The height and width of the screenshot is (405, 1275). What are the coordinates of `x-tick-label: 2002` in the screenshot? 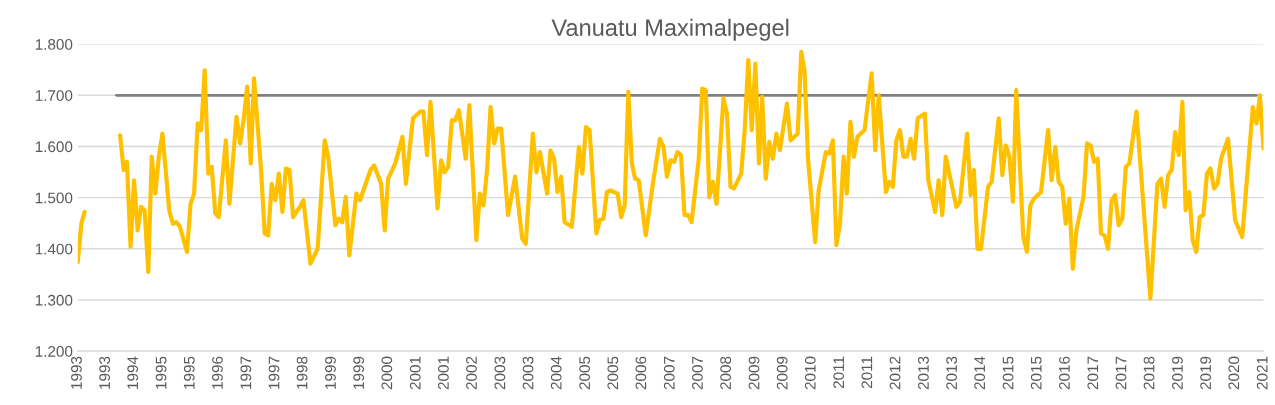 It's located at (471, 373).